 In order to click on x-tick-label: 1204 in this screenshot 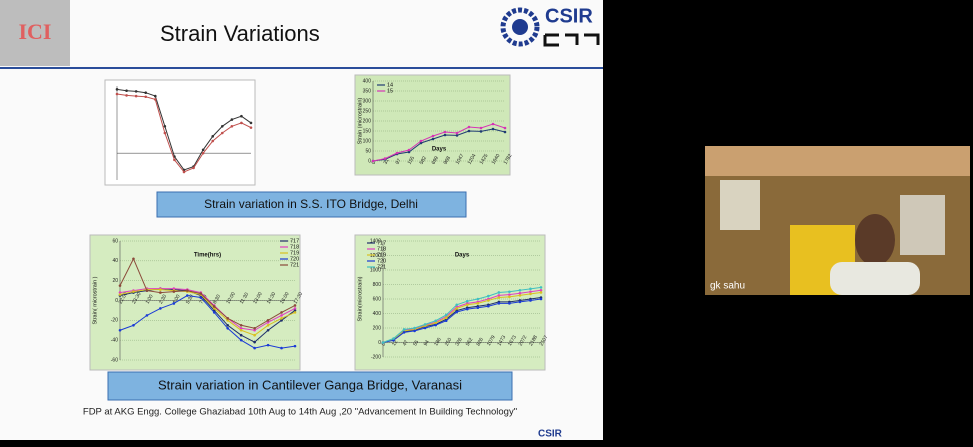, I will do `click(472, 159)`.